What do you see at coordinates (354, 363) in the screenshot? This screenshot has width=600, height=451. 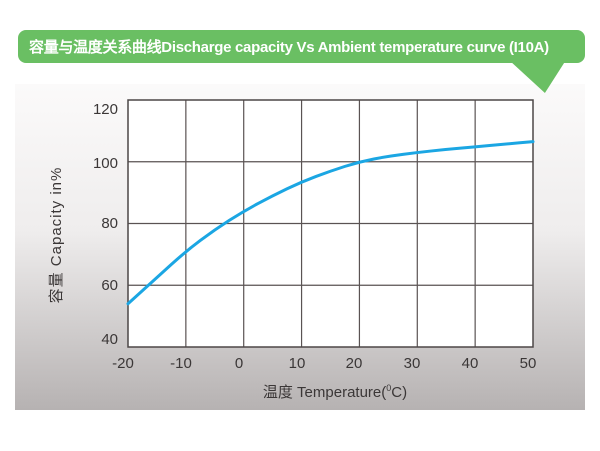 I see `x-tick-label: 20` at bounding box center [354, 363].